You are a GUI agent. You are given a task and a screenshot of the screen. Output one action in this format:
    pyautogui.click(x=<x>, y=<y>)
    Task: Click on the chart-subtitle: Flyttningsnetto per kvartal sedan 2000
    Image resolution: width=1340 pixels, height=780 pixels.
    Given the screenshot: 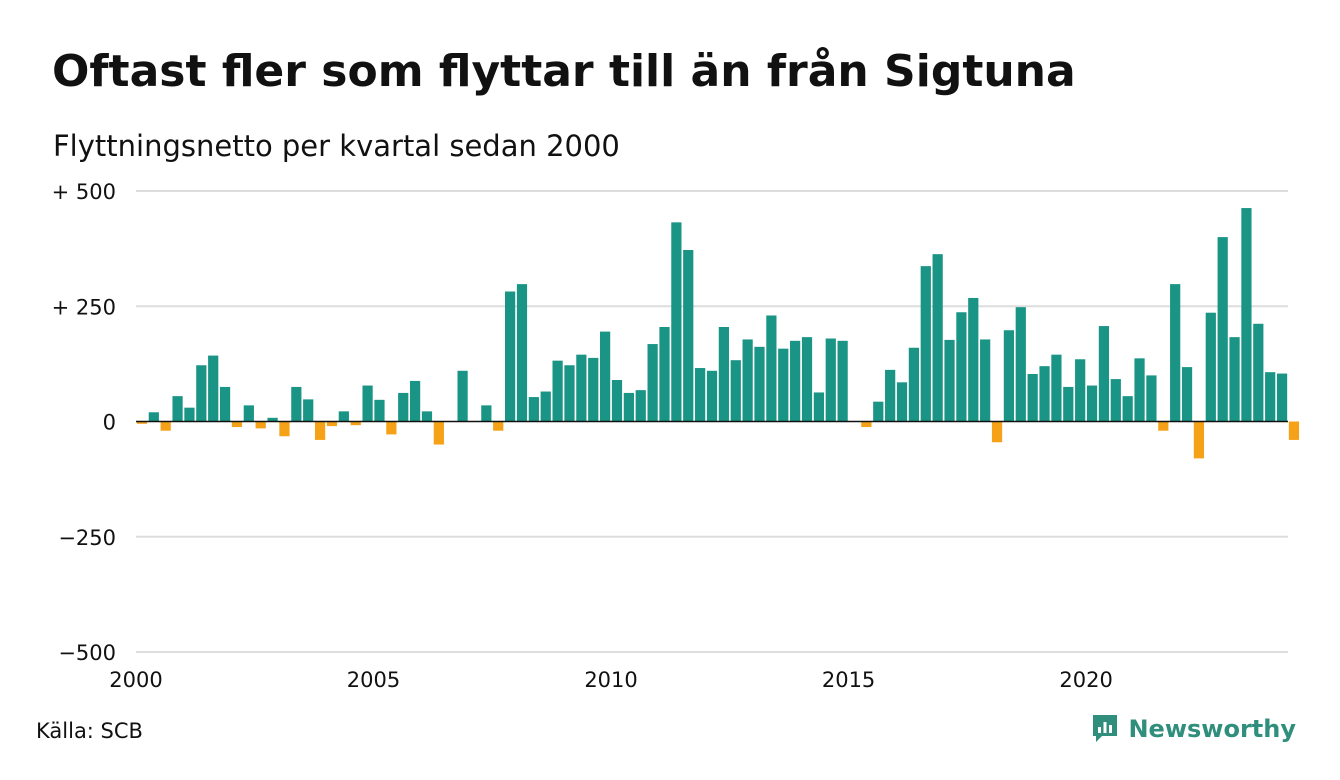 What is the action you would take?
    pyautogui.click(x=336, y=146)
    